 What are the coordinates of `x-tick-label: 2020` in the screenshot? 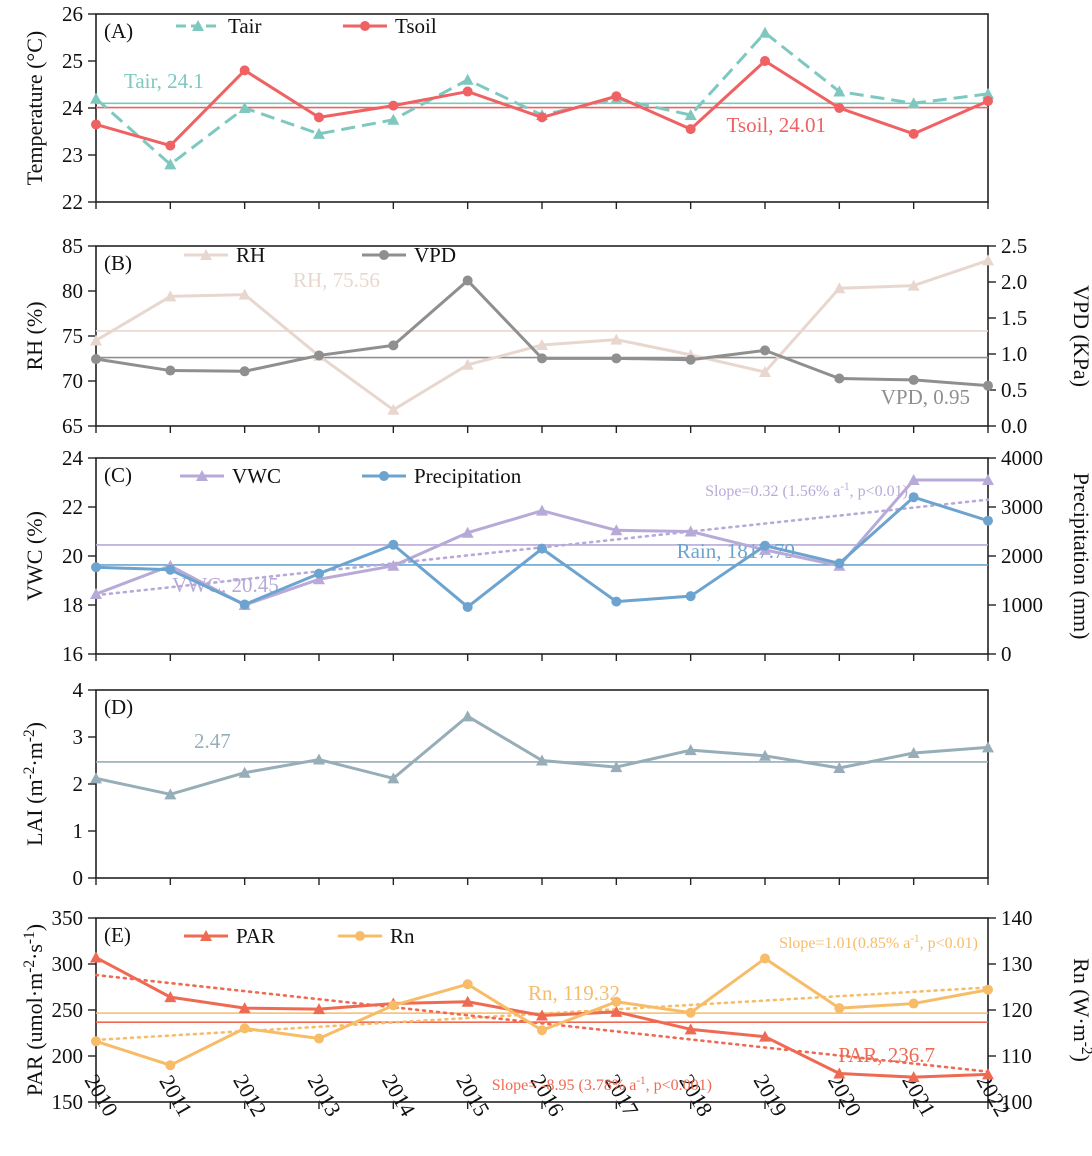 It's located at (845, 1095).